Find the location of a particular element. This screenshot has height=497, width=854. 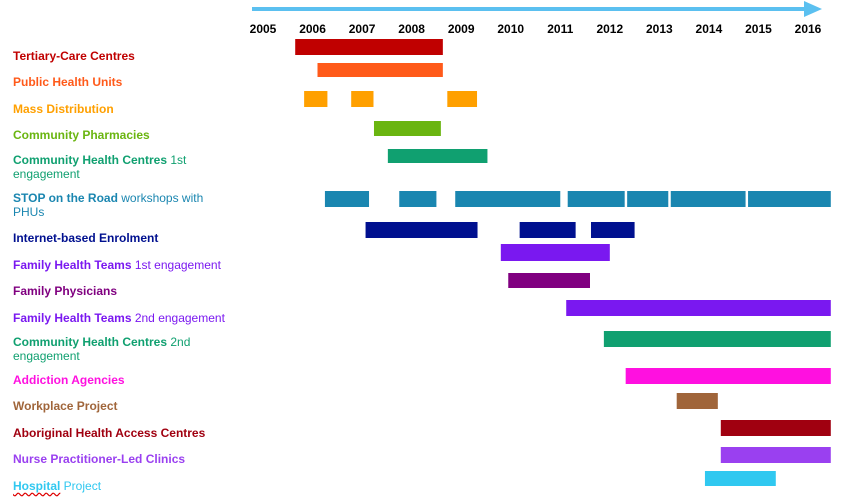

row-label: Mass Distribution is located at coordinates (63, 109).